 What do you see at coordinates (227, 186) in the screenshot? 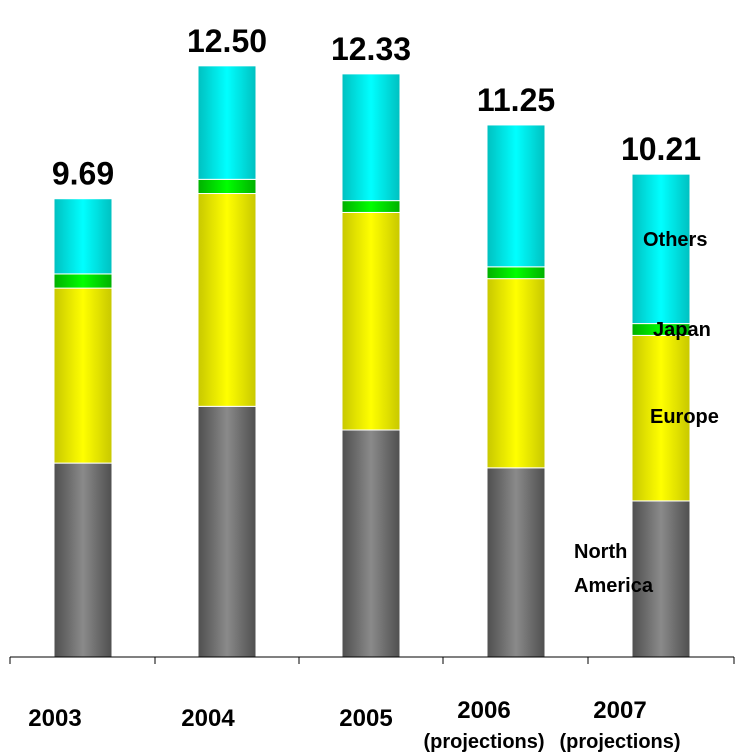
I see `bar-2004-japan` at bounding box center [227, 186].